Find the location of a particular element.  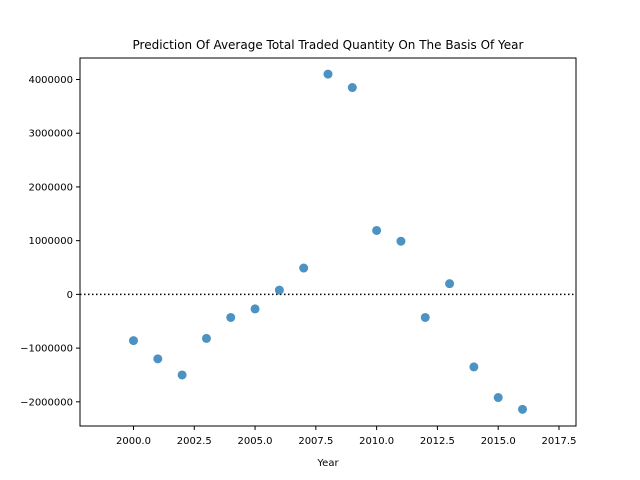

x-tick-label: 2000.0 is located at coordinates (133, 441).